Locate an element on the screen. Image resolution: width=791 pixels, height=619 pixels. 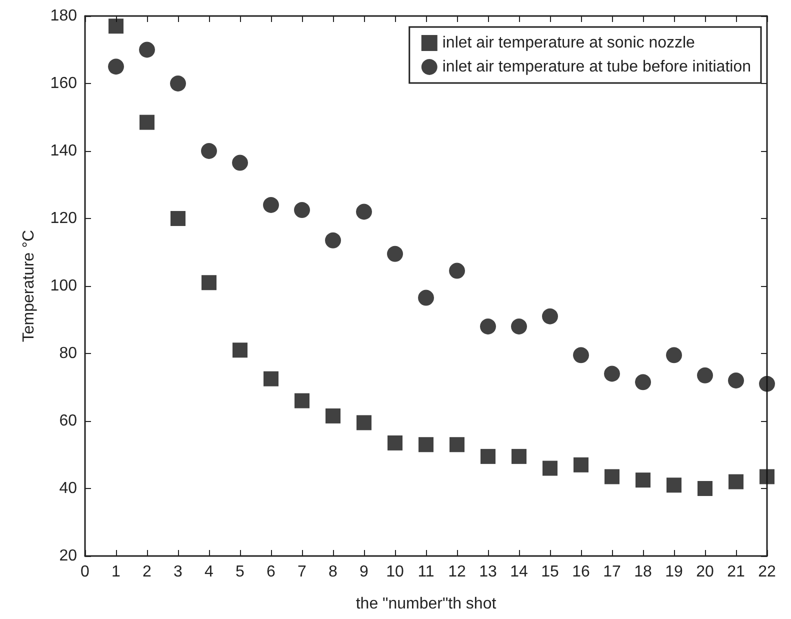
x-tick-label: 10 is located at coordinates (395, 572).